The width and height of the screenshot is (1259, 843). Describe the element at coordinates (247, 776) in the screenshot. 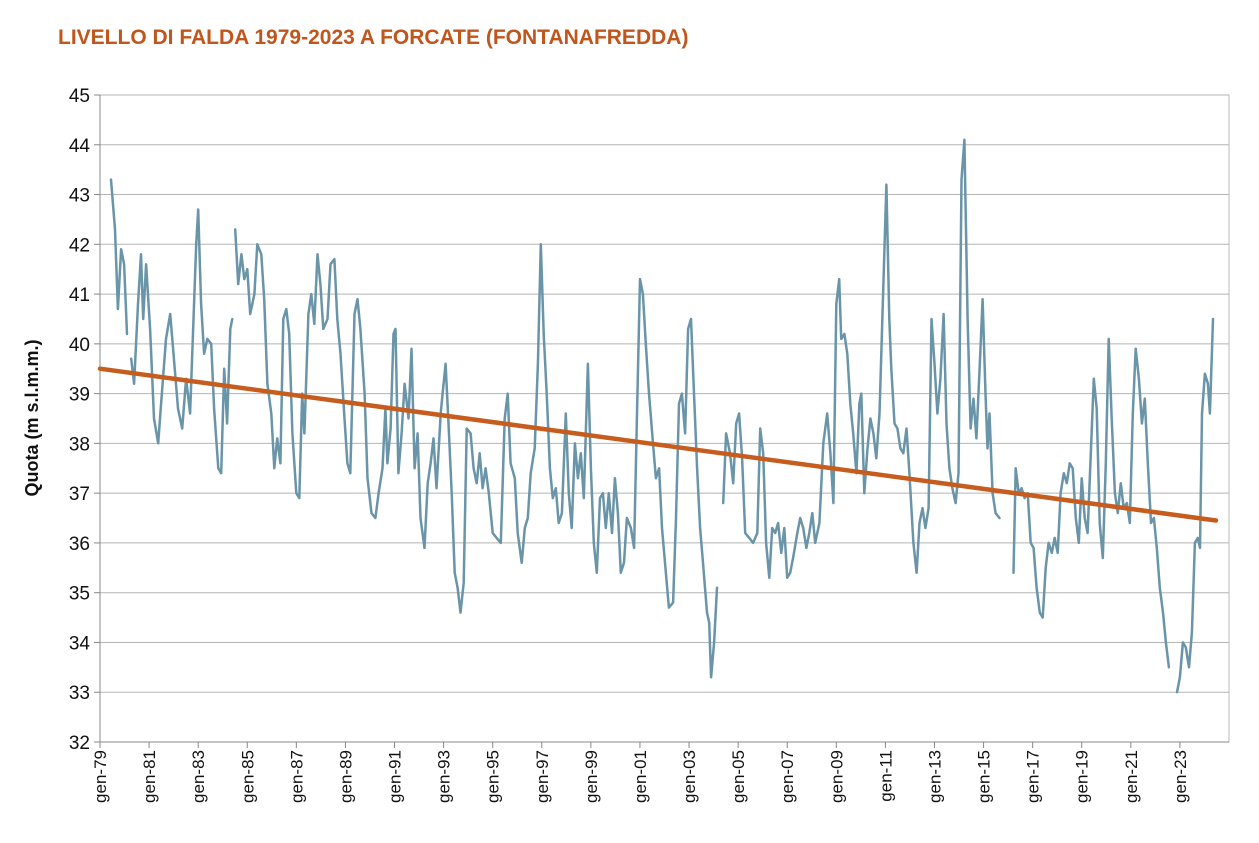

I see `x-tick-label: gen-85` at that location.